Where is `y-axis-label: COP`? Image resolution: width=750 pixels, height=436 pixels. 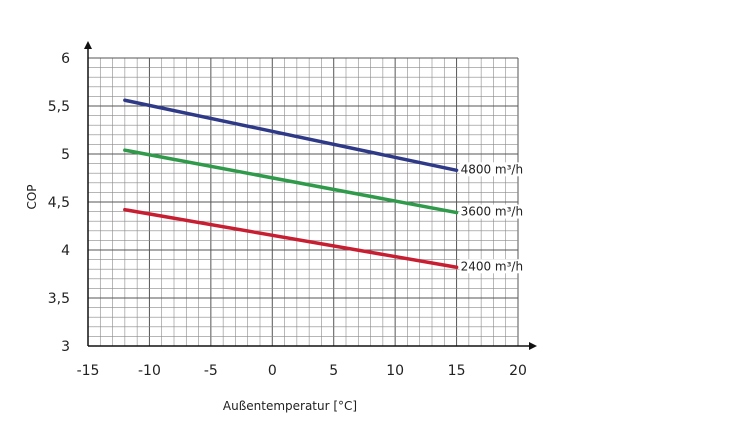
y-axis-label: COP is located at coordinates (32, 196).